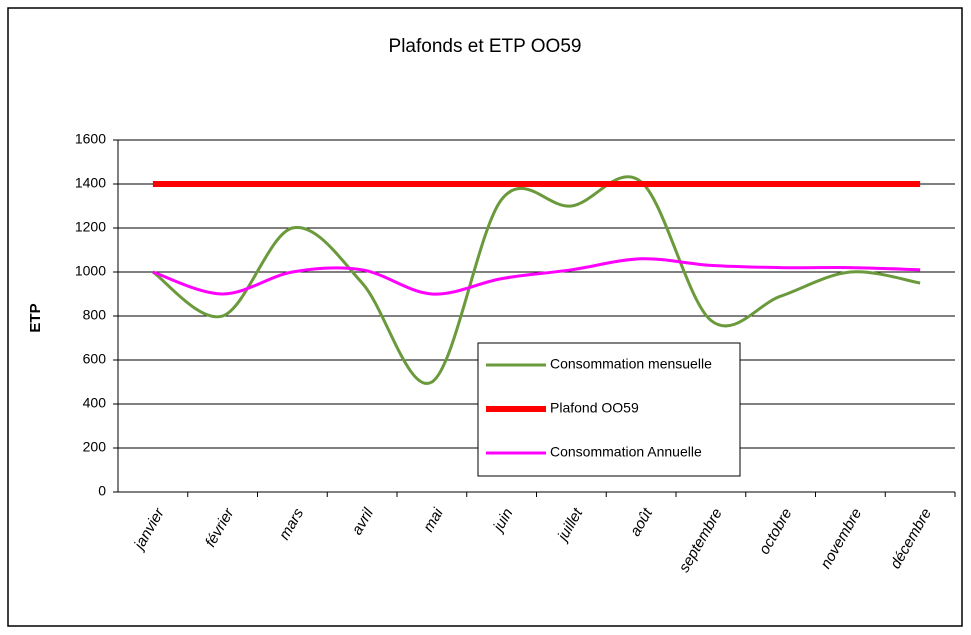 Image resolution: width=971 pixels, height=635 pixels. I want to click on y-tick-label: 400, so click(95, 403).